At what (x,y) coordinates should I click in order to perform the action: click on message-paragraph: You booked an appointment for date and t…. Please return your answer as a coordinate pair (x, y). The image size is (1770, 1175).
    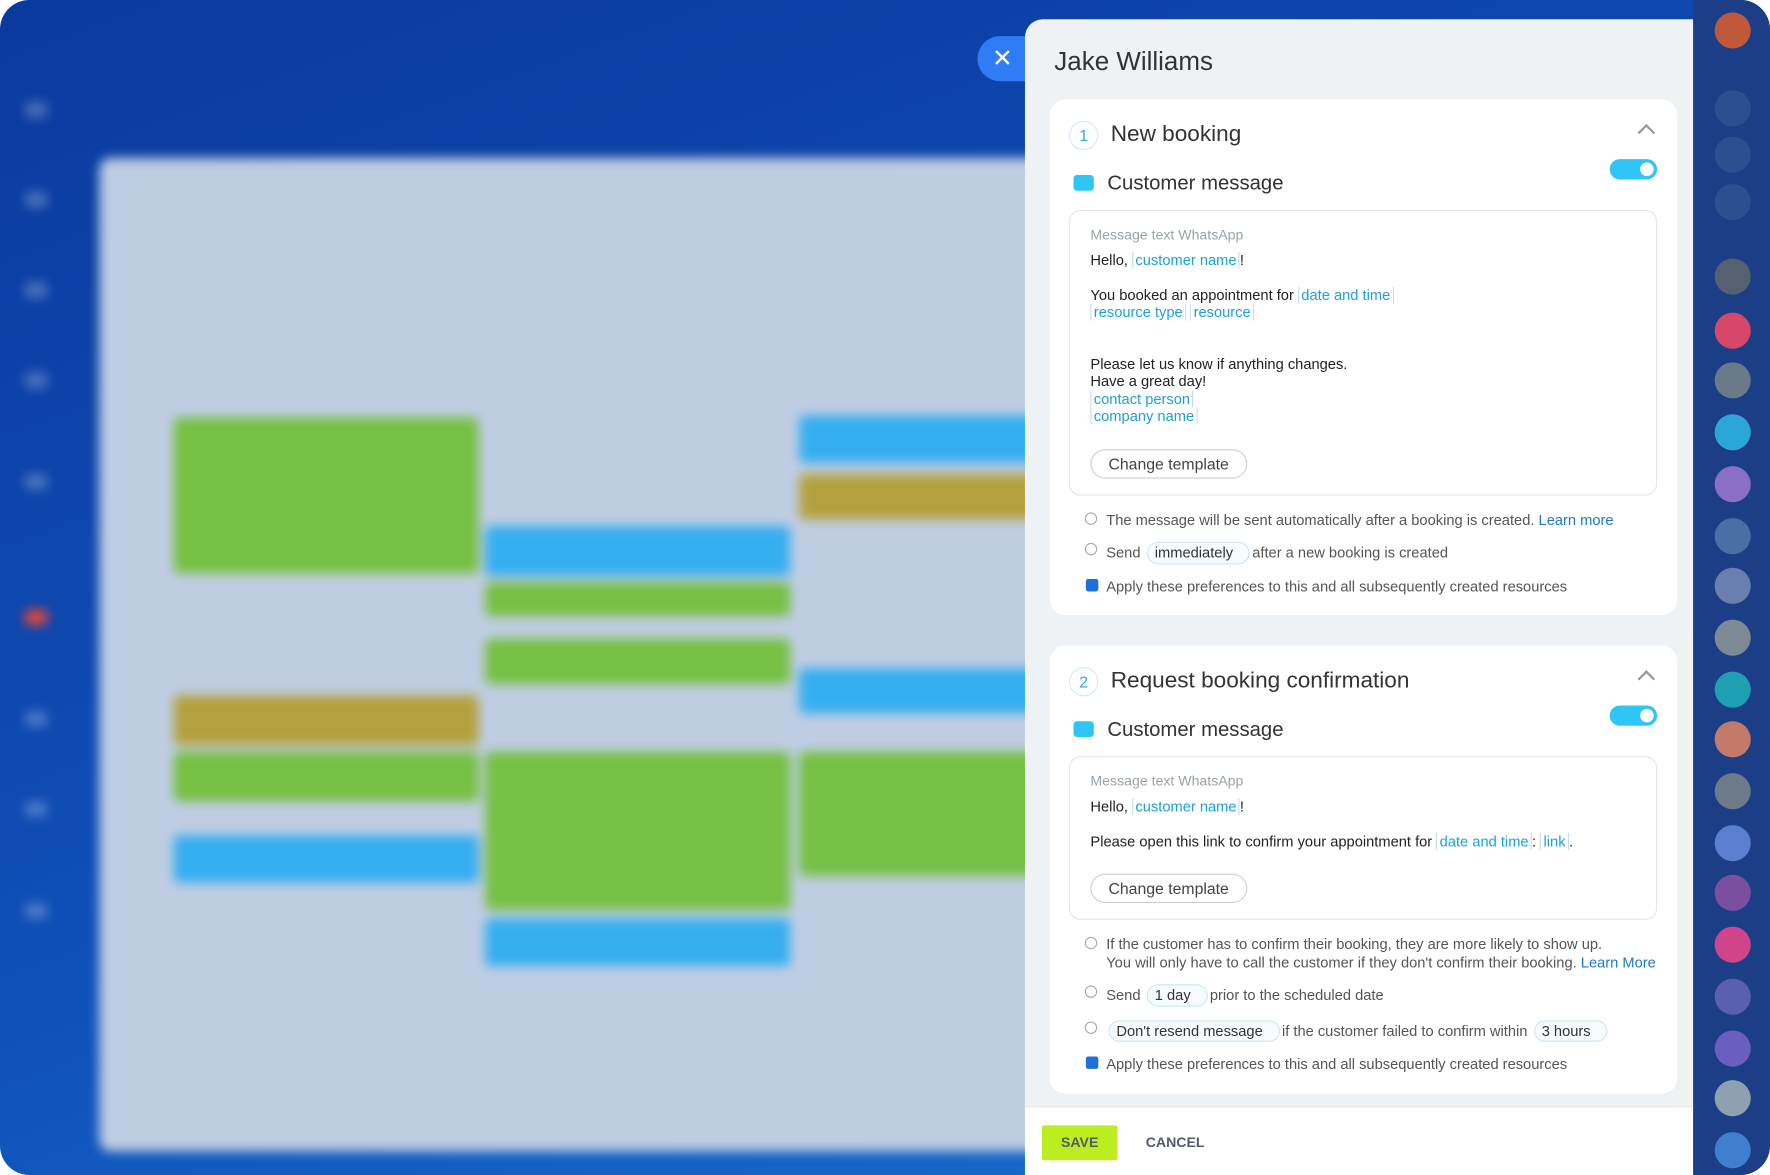
    Looking at the image, I should click on (1362, 303).